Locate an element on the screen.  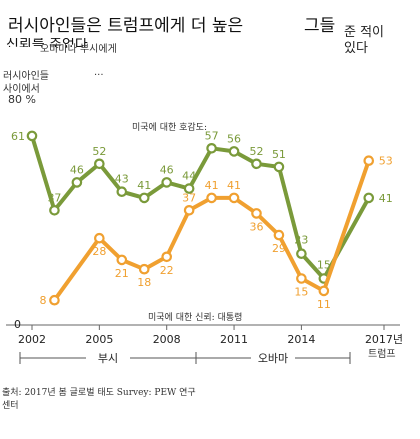
data-label: 36 is located at coordinates (257, 226).